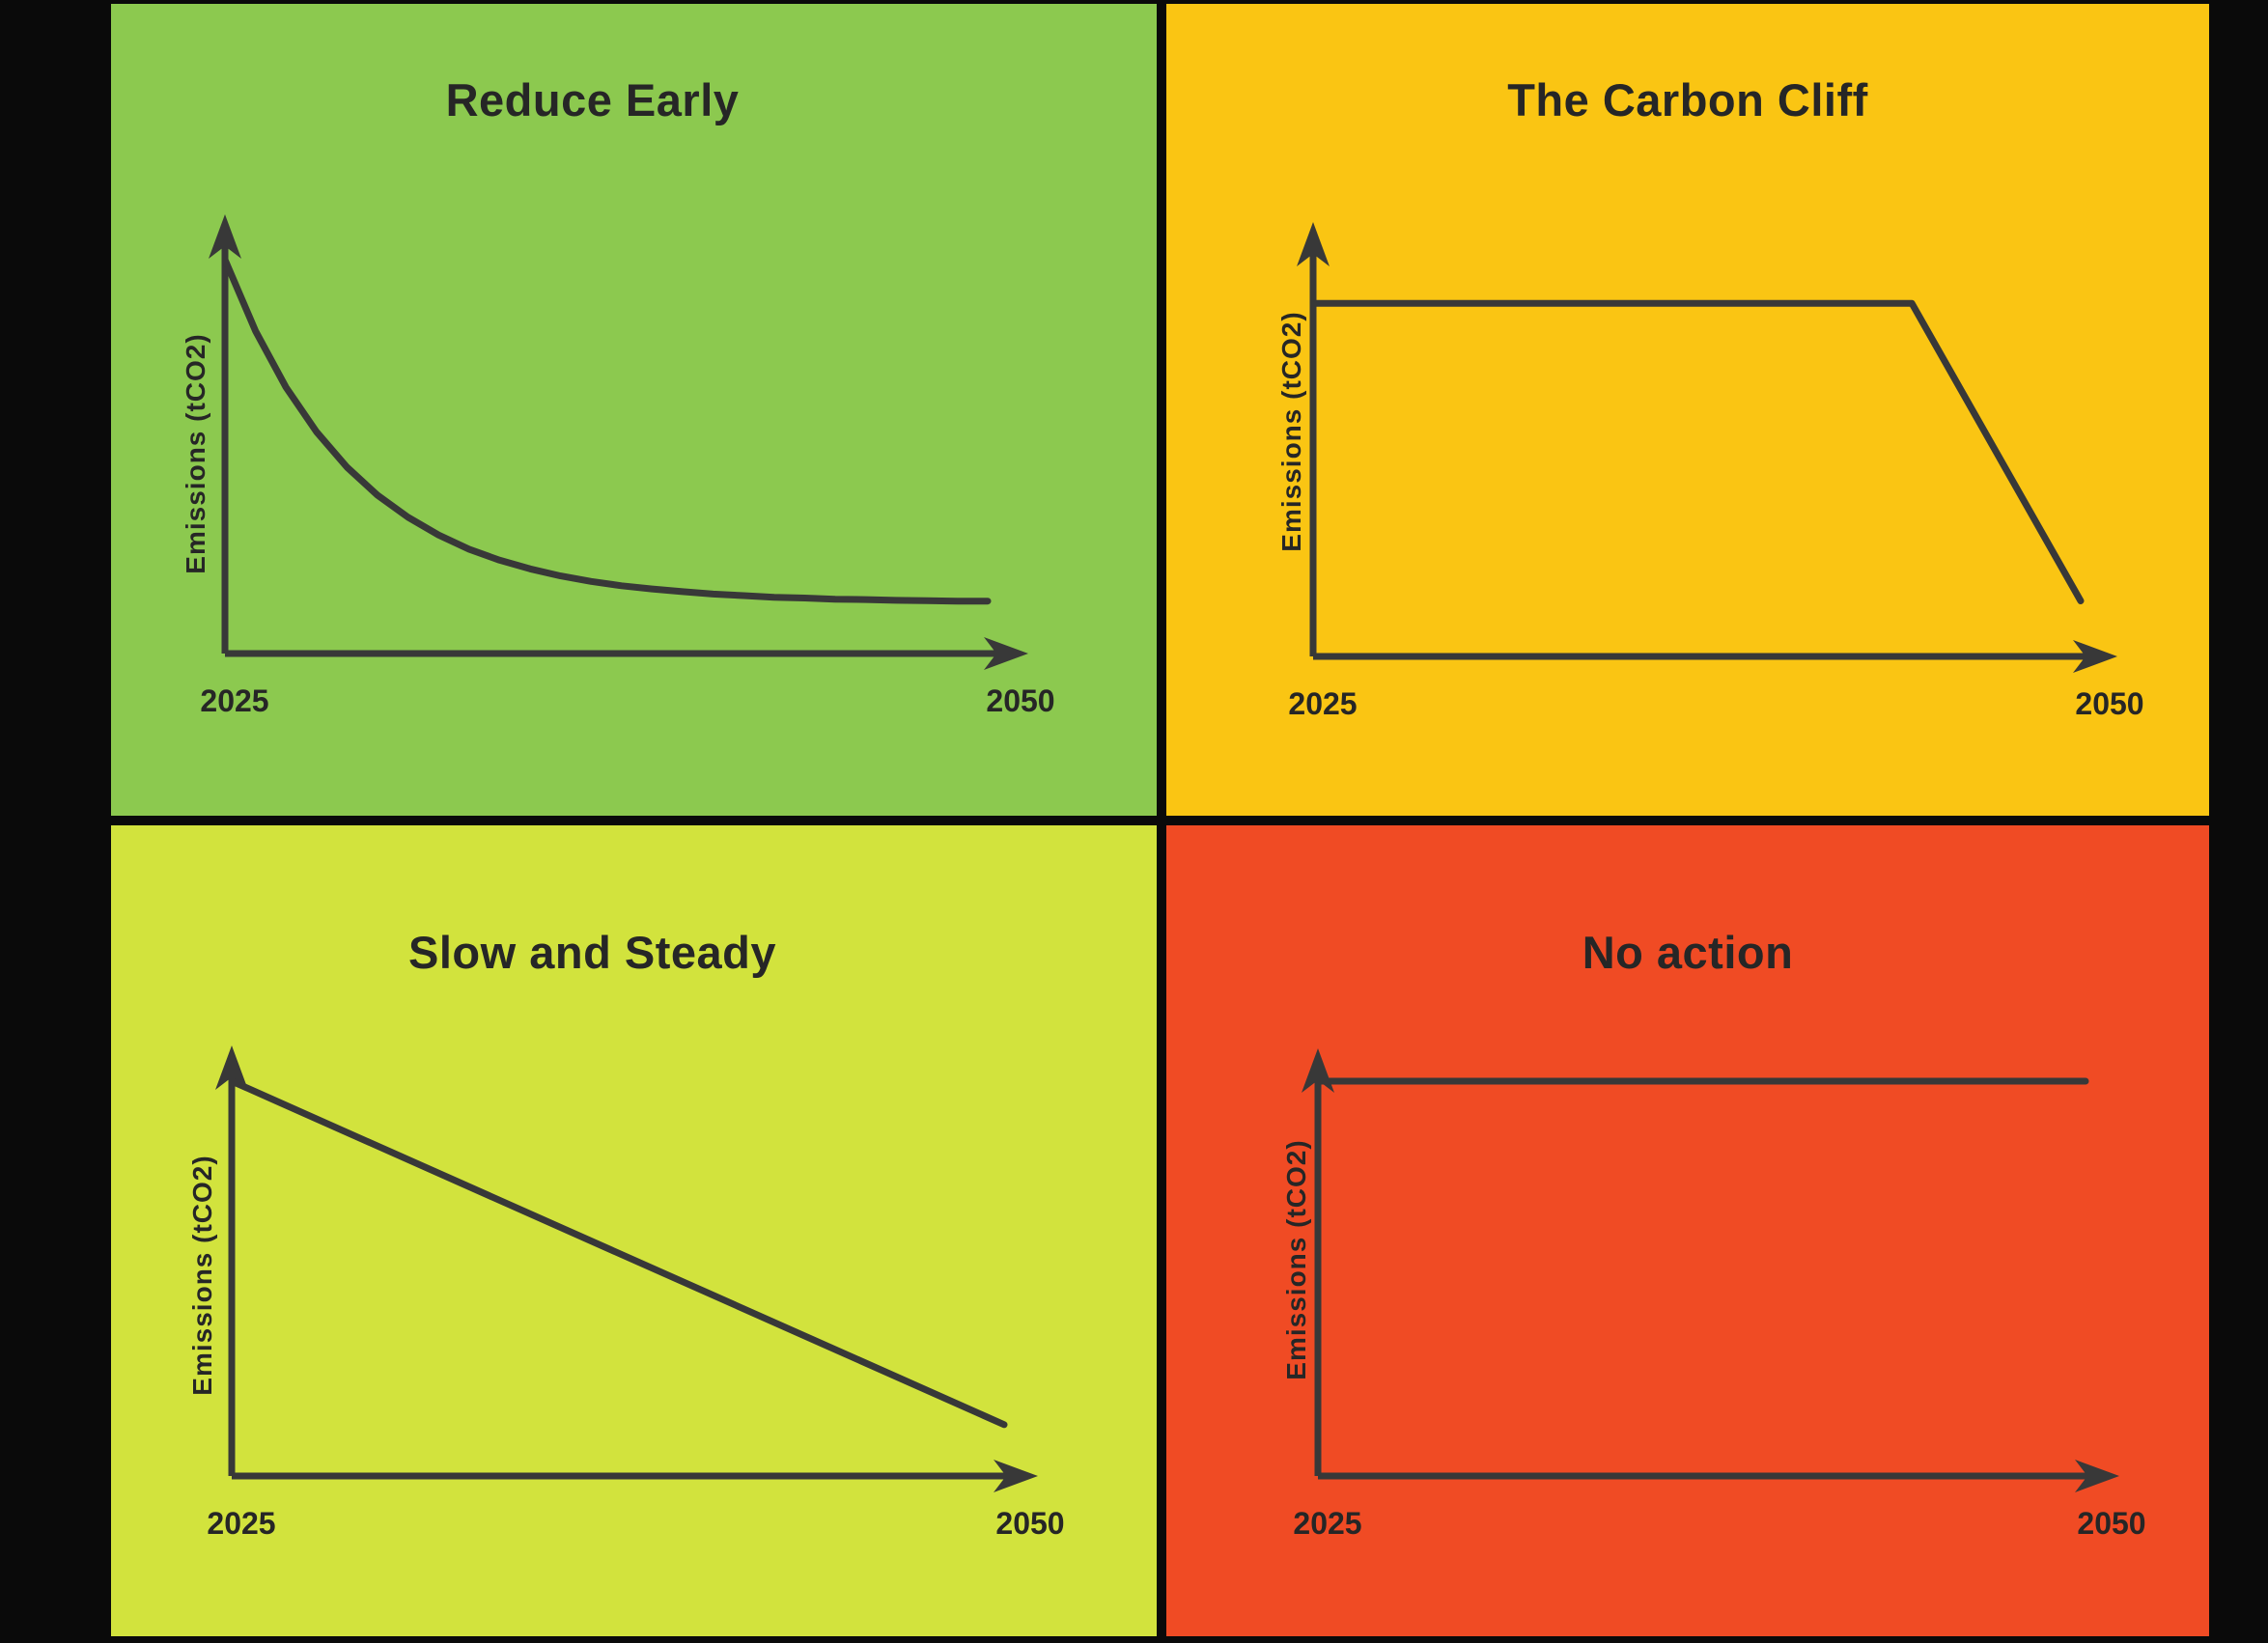 The height and width of the screenshot is (1643, 2268). I want to click on chart-svg-no-action: Emissions (tCO2) 2025 2050, so click(1714, 1294).